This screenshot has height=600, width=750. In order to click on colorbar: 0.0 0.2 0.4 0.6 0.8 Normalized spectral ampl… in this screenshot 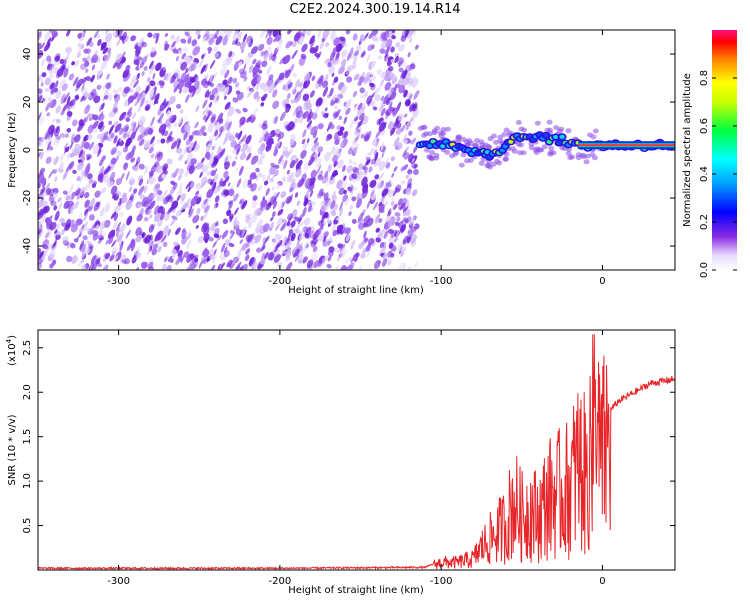, I will do `click(709, 154)`.